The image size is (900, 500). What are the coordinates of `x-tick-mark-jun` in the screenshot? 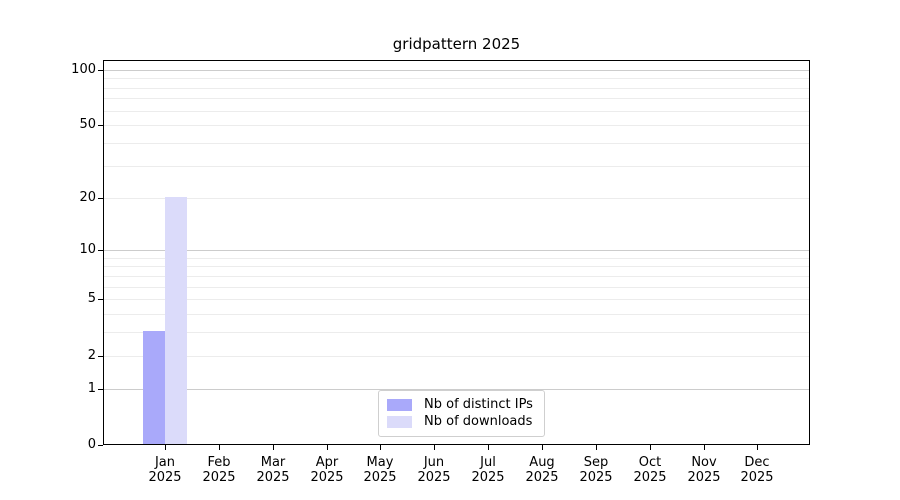 It's located at (434, 447).